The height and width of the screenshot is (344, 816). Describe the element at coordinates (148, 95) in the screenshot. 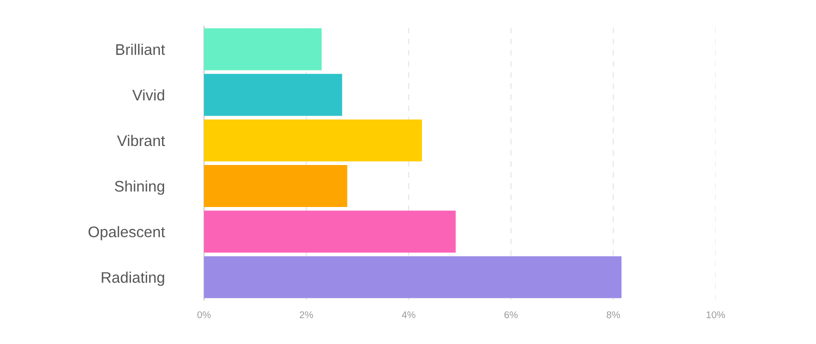

I see `y-tick-label: Vivid` at that location.